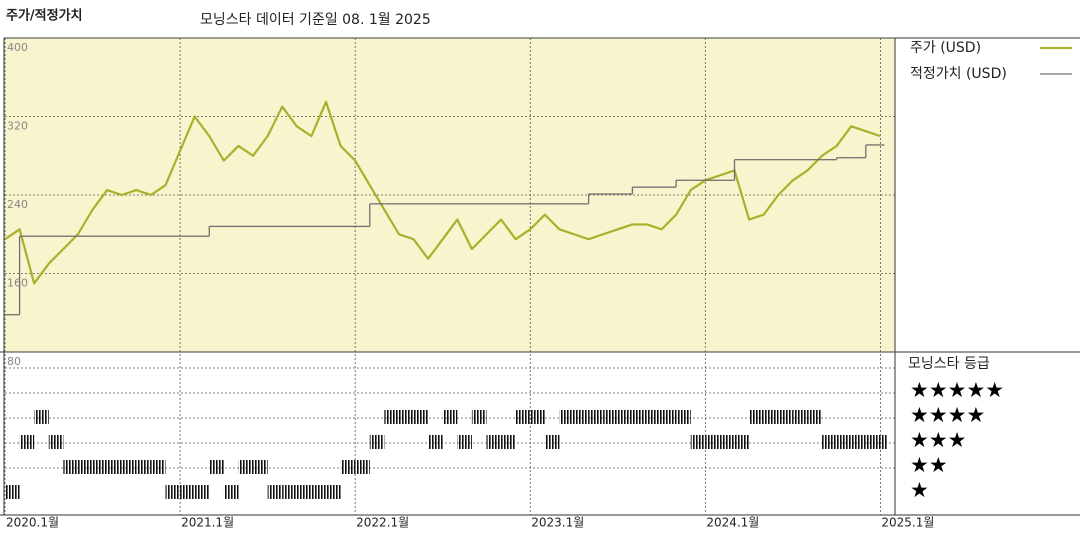  Describe the element at coordinates (938, 440) in the screenshot. I see `rating-legend: ★★★` at that location.